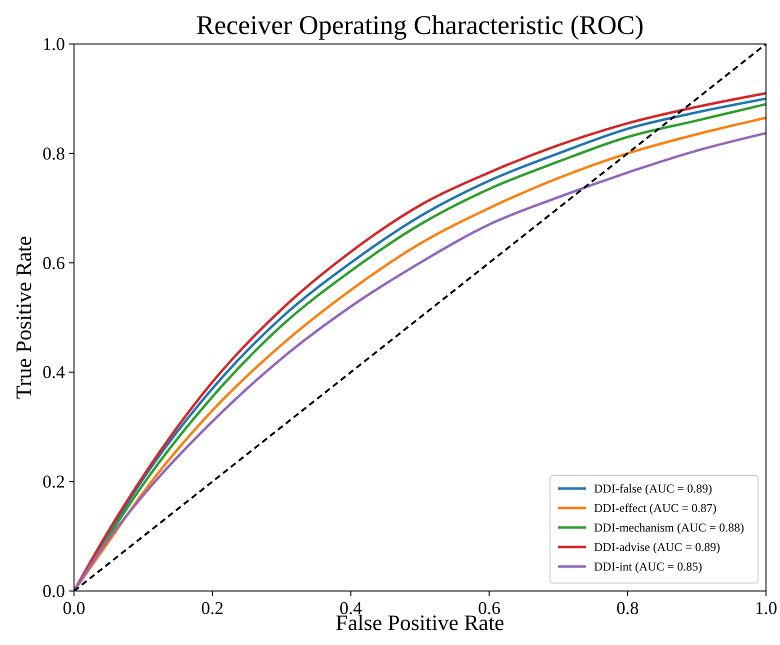 This screenshot has height=645, width=780. What do you see at coordinates (53, 482) in the screenshot?
I see `y-tick-label: 0.2` at bounding box center [53, 482].